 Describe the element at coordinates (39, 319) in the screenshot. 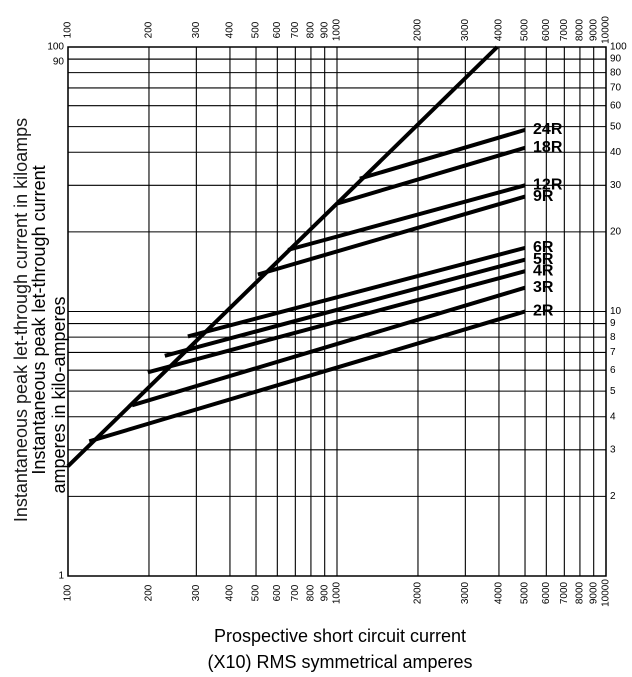

I see `y-axis-label: Instantaneous peak let-through current` at that location.